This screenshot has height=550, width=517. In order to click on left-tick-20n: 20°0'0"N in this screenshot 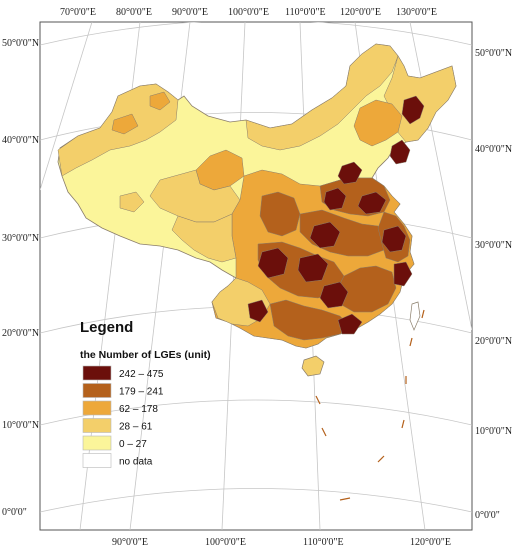, I will do `click(20, 333)`.